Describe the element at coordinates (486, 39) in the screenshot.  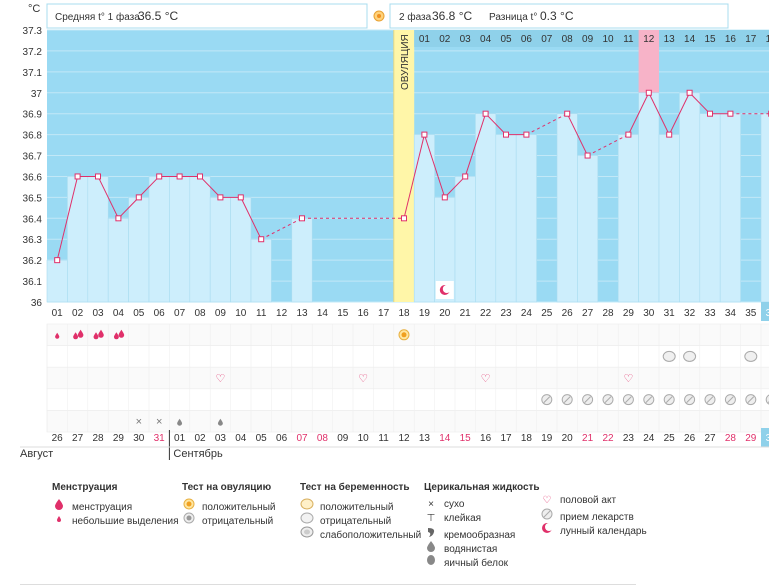
I see `phase2-day-label: 04` at that location.